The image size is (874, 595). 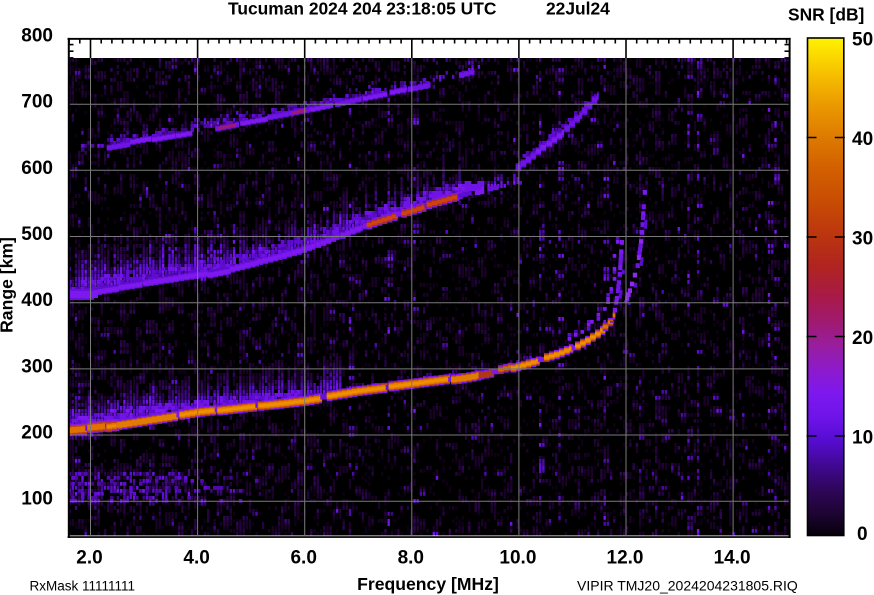 I want to click on svg-text: RxMask 11111111, so click(x=83, y=586).